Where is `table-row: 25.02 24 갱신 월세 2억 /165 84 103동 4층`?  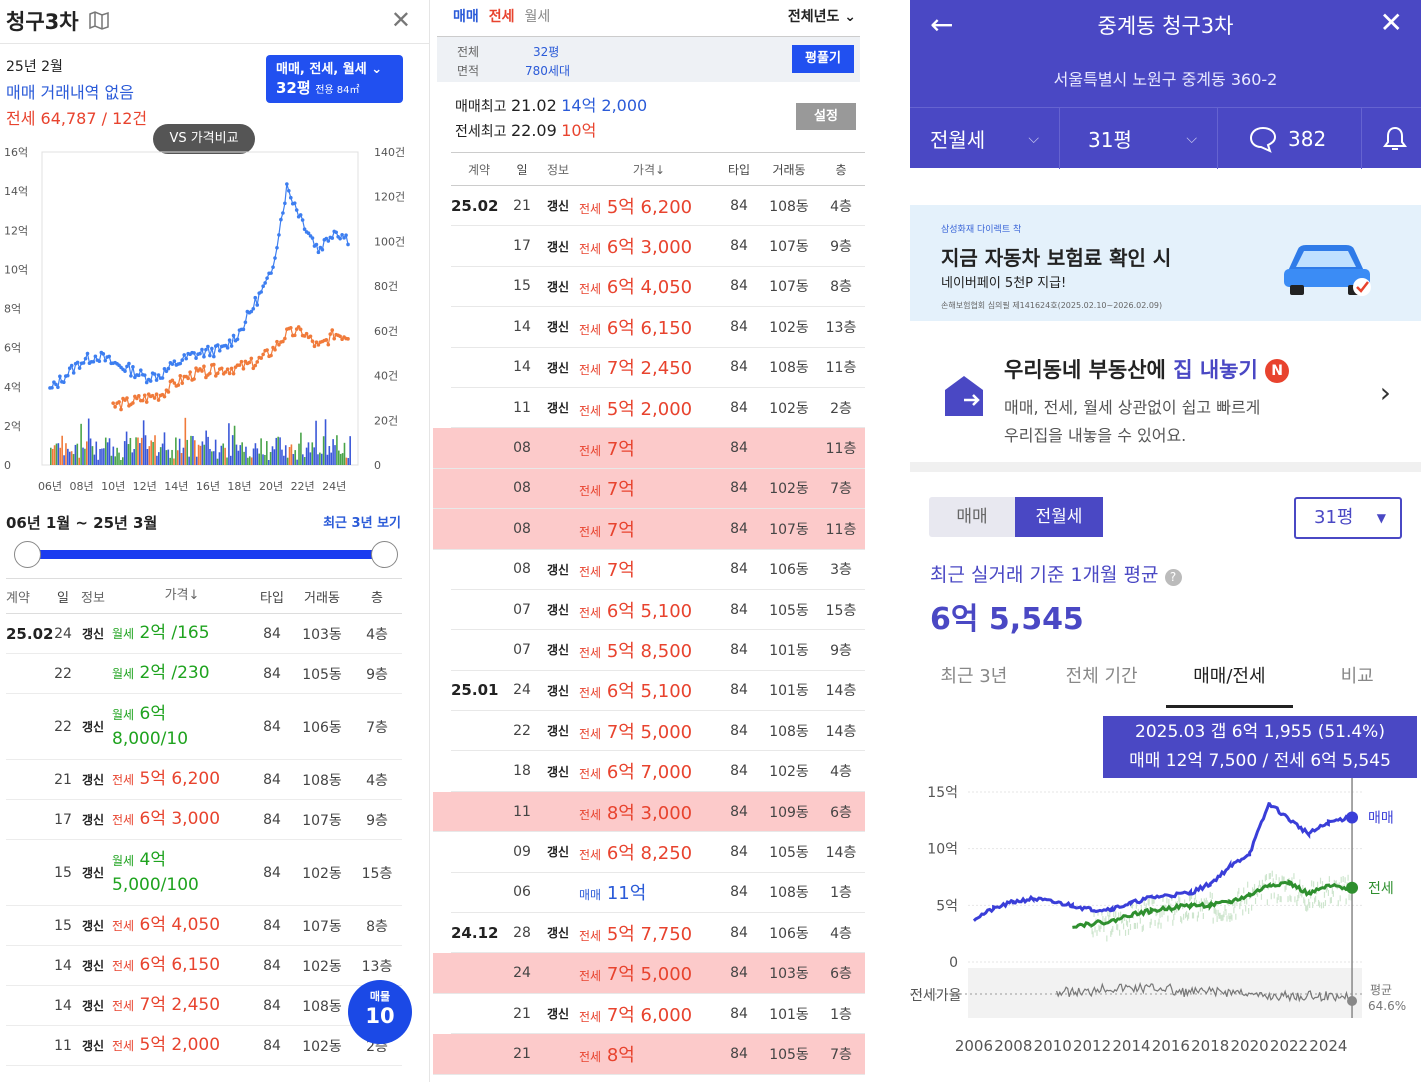
table-row: 25.02 24 갱신 월세 2억 /165 84 103동 4층 is located at coordinates (204, 634).